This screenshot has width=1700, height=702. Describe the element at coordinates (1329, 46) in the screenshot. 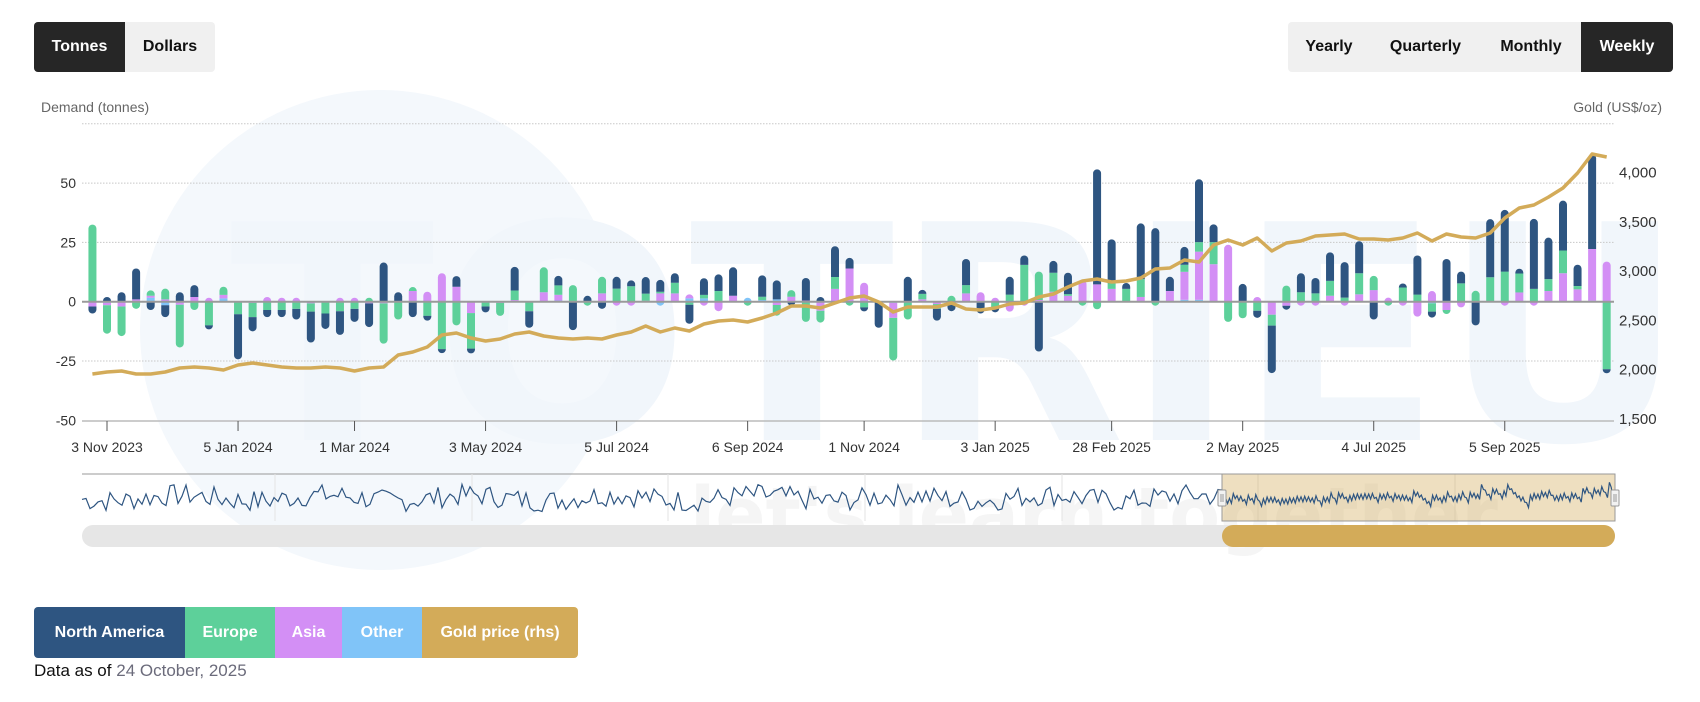

I see `yearly-button: Yearly` at that location.